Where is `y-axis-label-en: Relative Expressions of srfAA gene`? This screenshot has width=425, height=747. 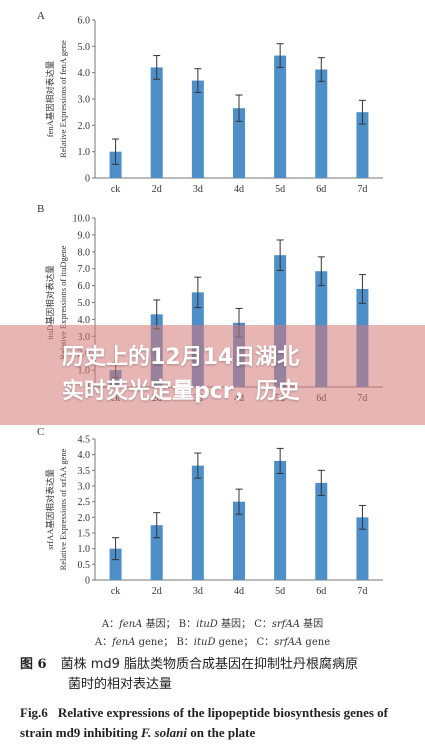
y-axis-label-en: Relative Expressions of srfAA gene is located at coordinates (63, 509).